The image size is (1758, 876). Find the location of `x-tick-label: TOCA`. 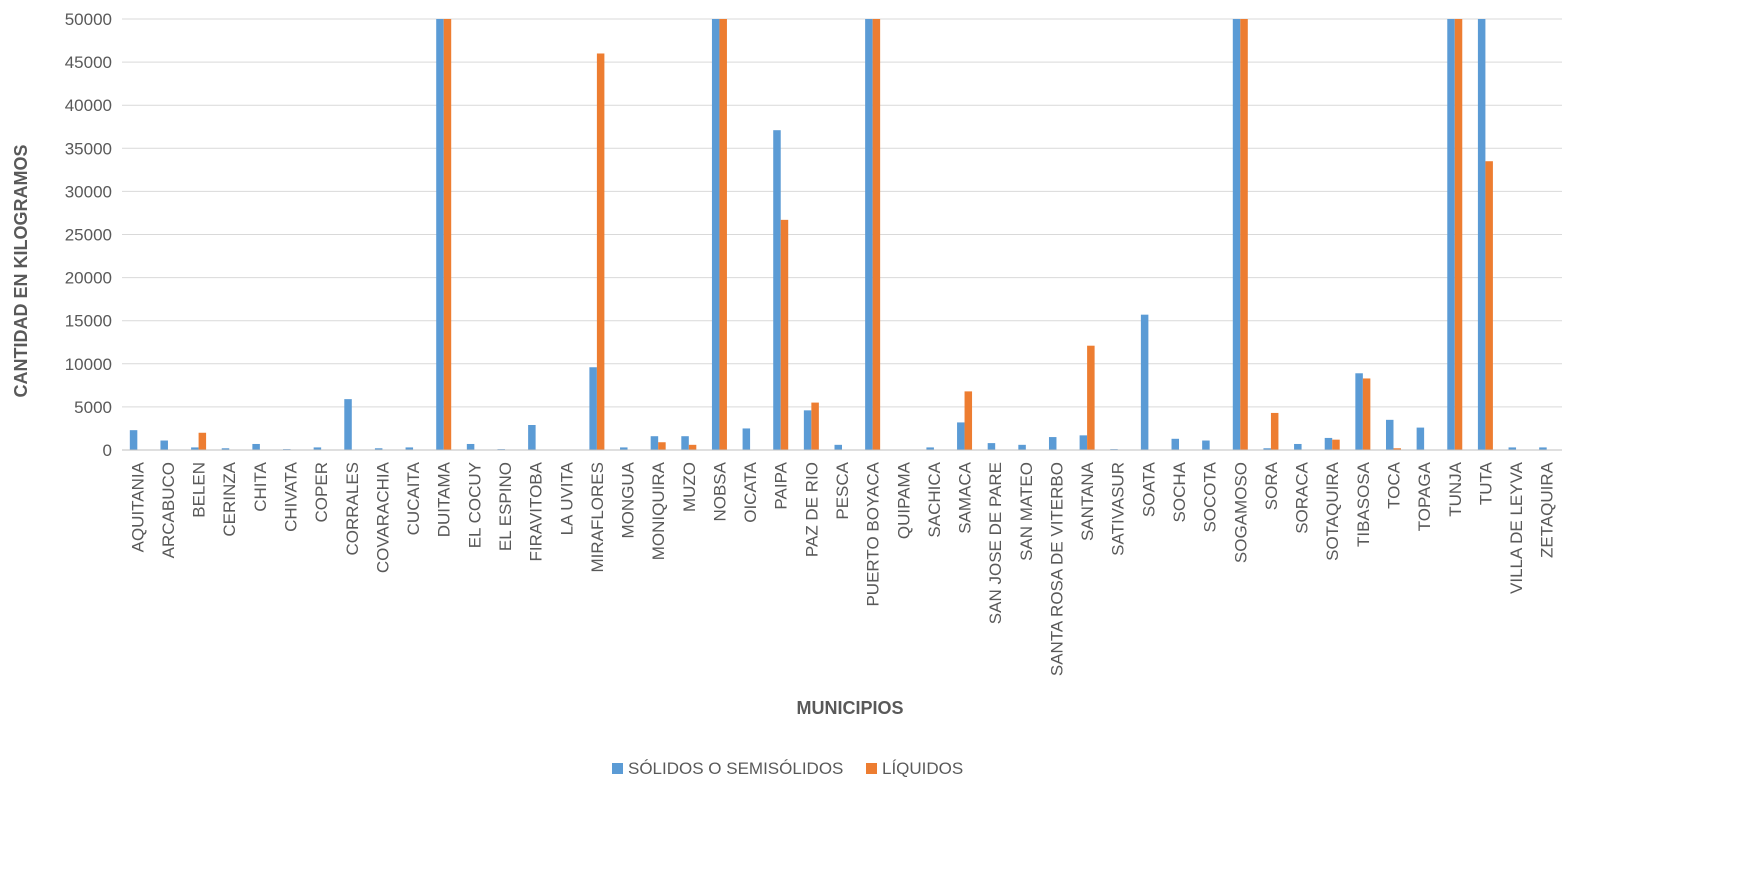

x-tick-label: TOCA is located at coordinates (1393, 485).